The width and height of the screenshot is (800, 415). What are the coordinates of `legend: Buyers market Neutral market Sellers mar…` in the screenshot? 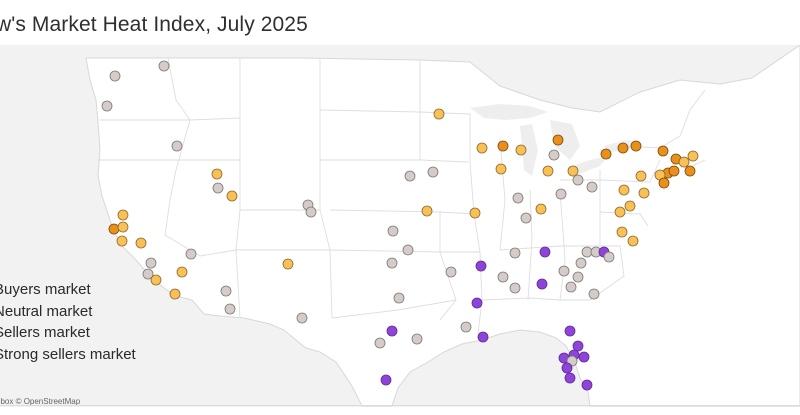 It's located at (68, 322).